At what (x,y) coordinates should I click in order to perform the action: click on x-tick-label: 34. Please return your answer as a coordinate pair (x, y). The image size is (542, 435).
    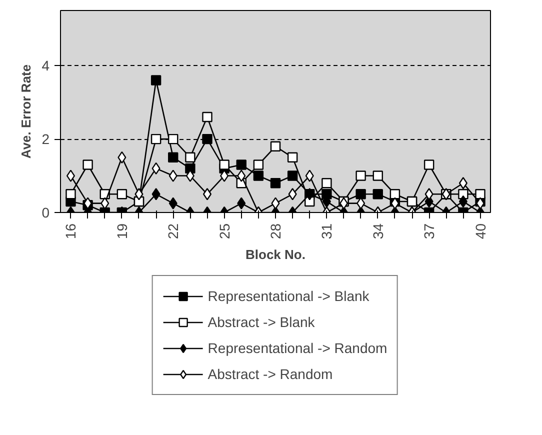
    Looking at the image, I should click on (378, 231).